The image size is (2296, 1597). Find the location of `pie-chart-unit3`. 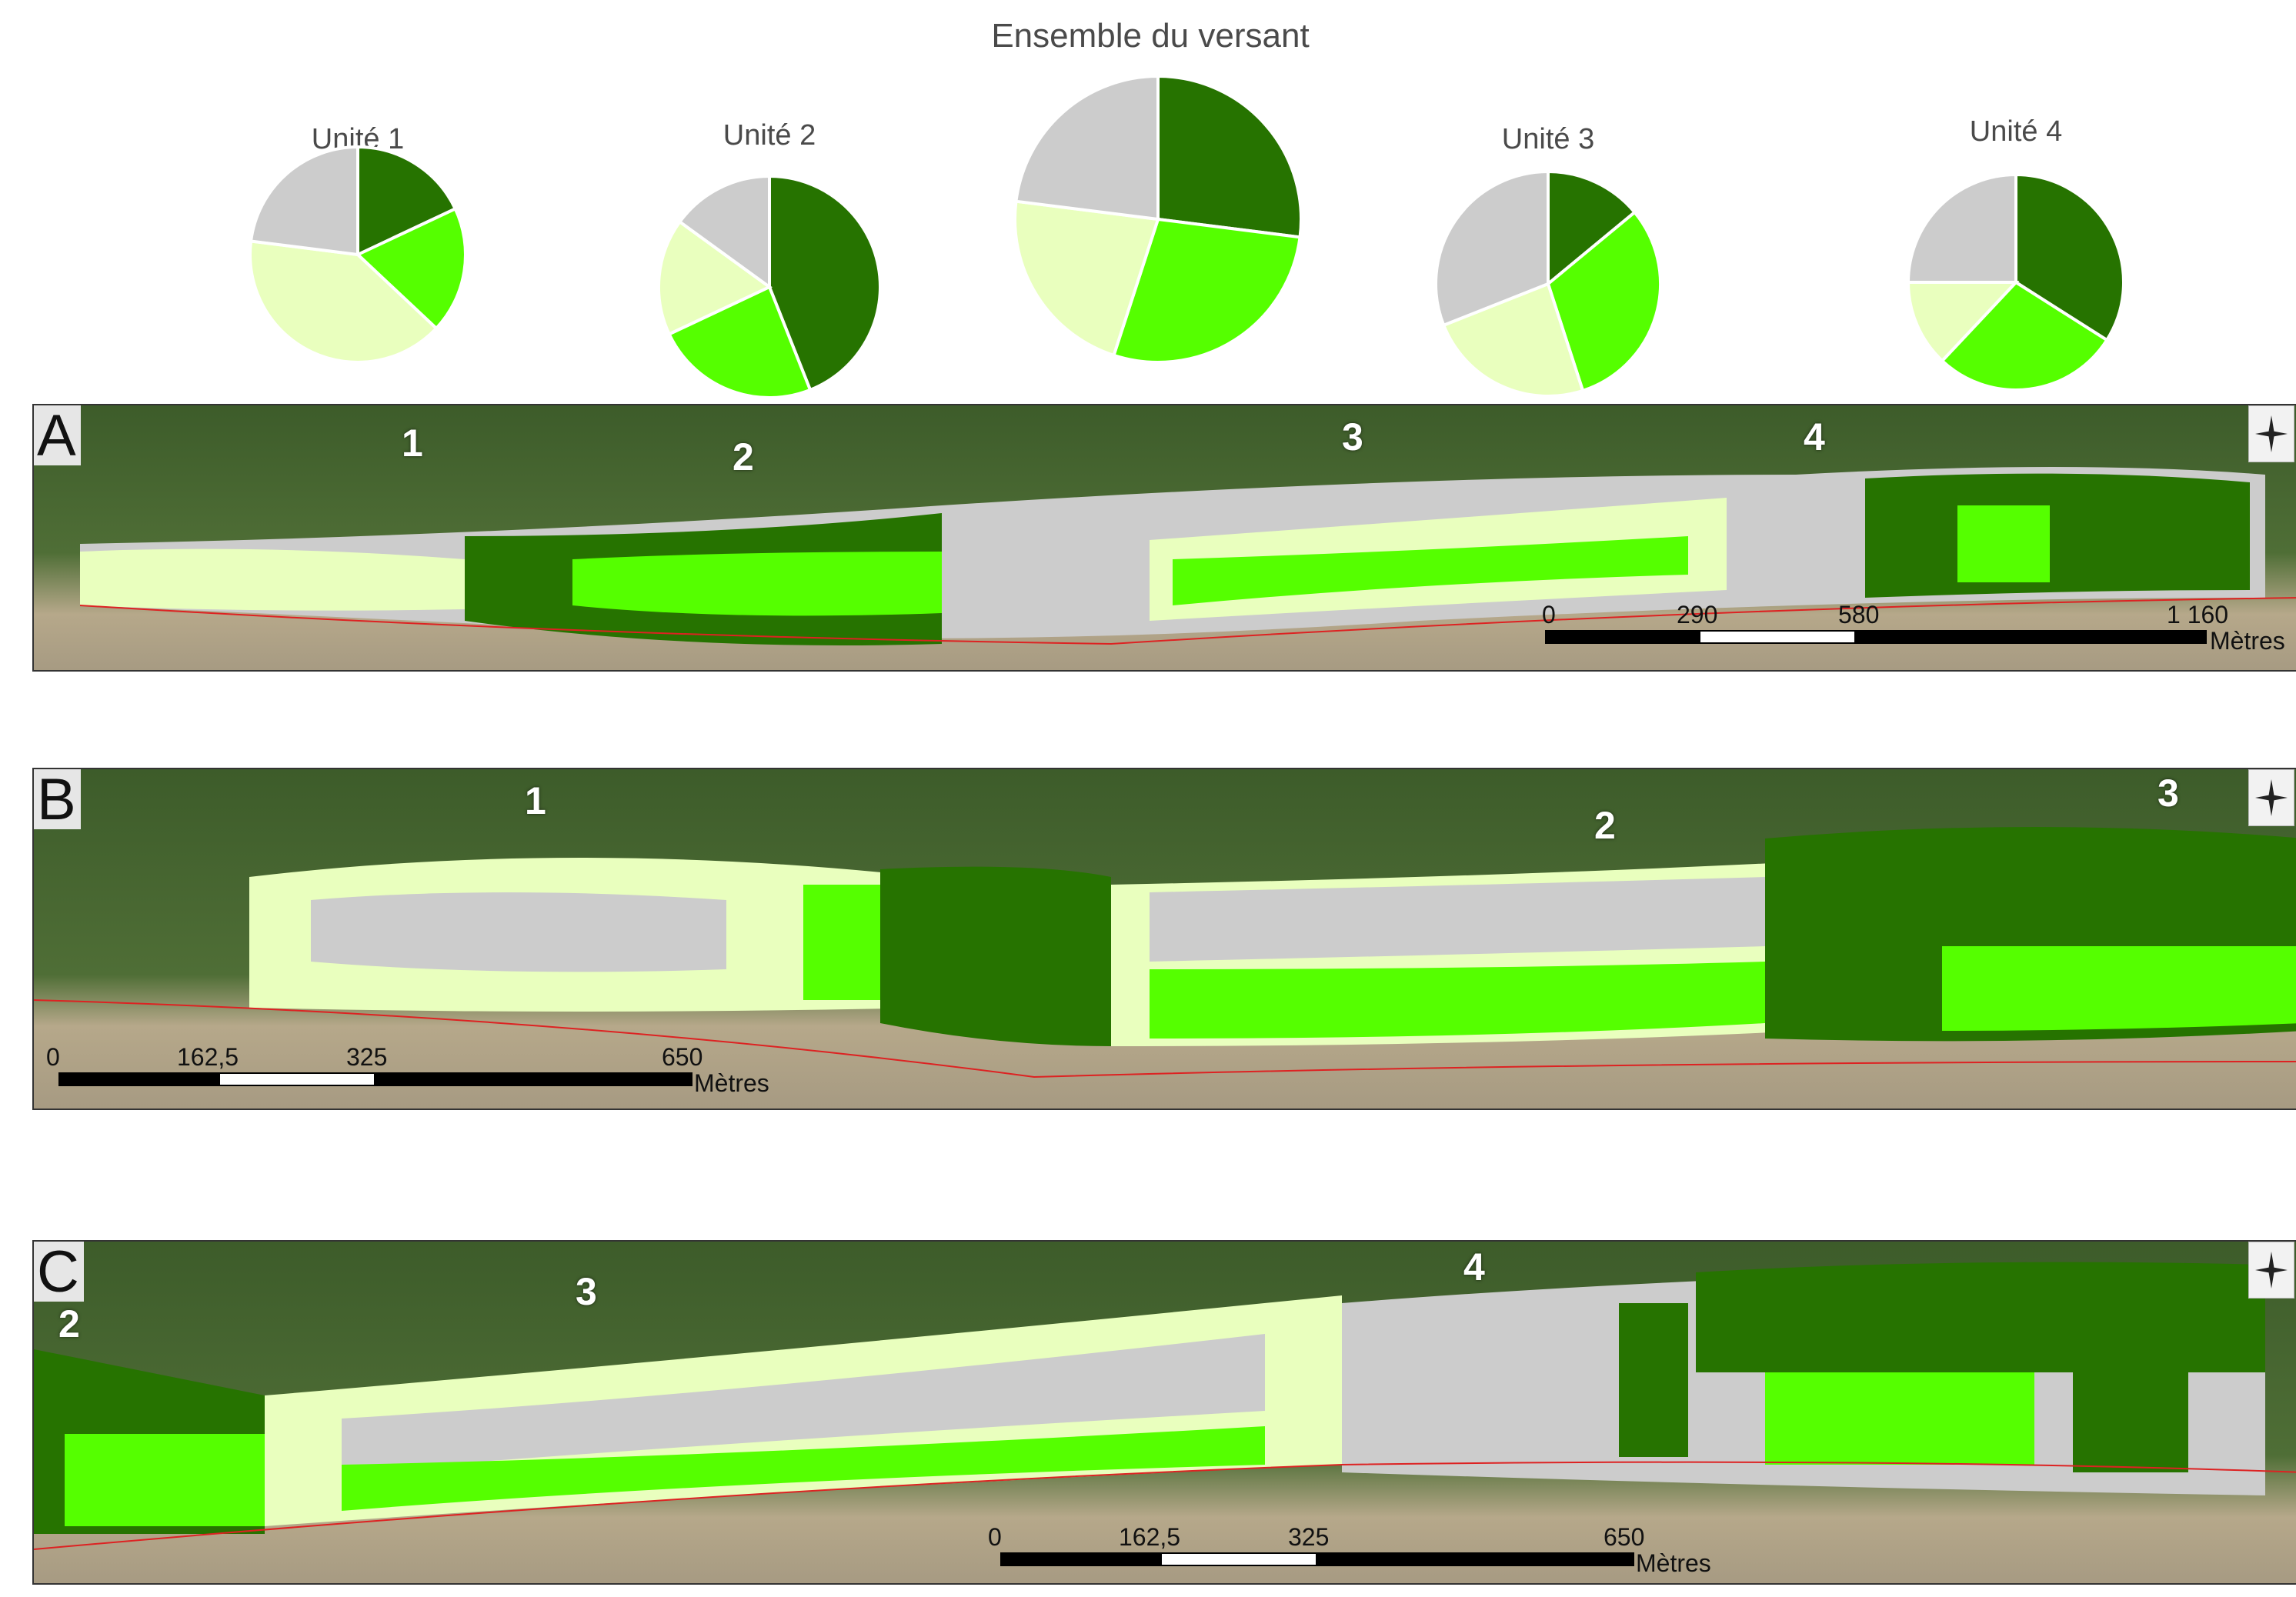

pie-chart-unit3 is located at coordinates (1548, 283).